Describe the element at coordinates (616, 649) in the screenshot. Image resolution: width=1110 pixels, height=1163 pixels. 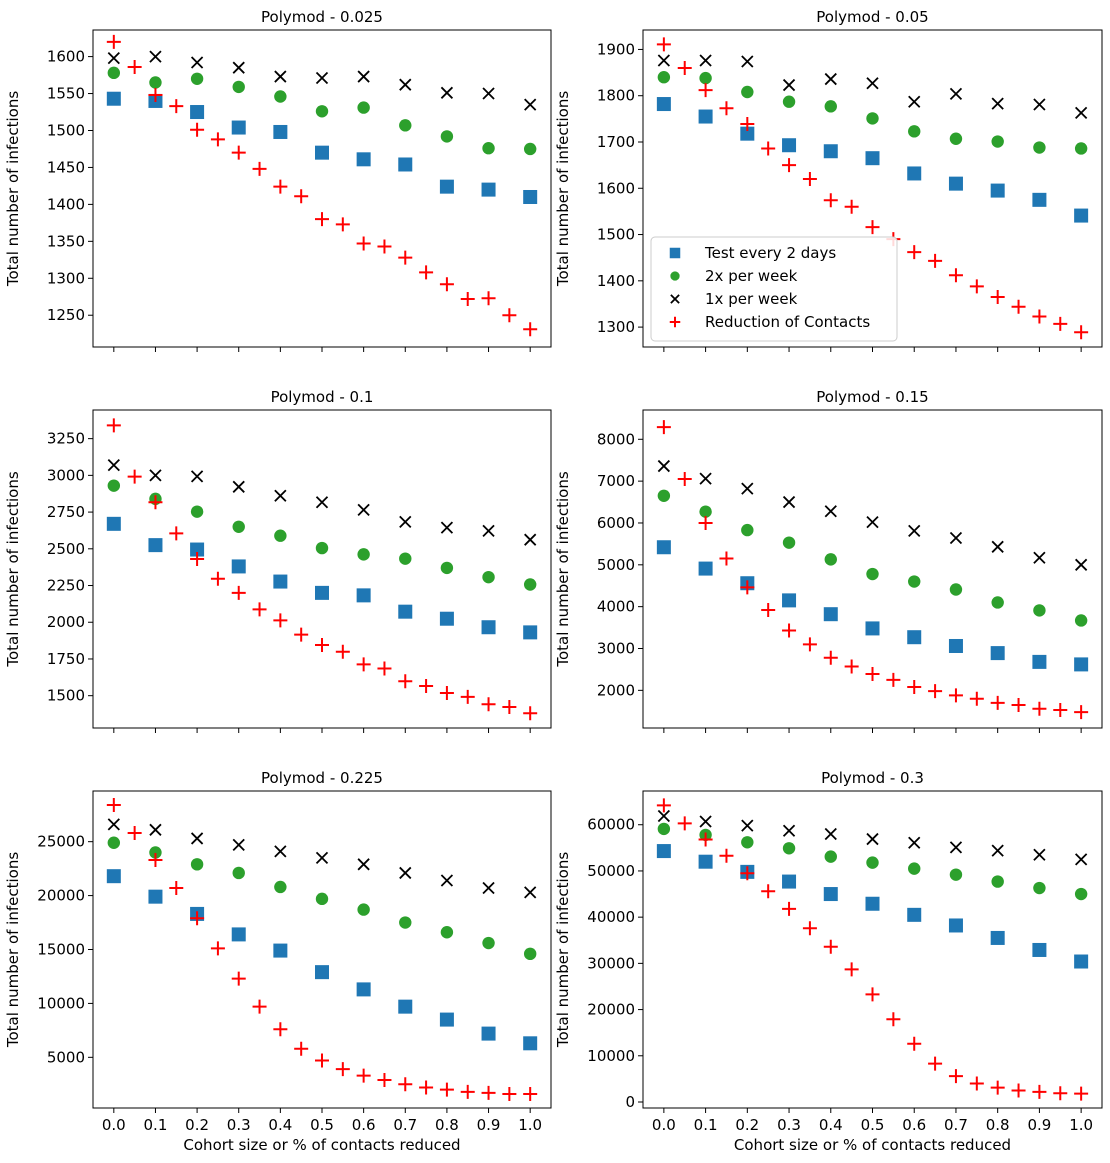
I see `y-tick-label: 3000` at that location.